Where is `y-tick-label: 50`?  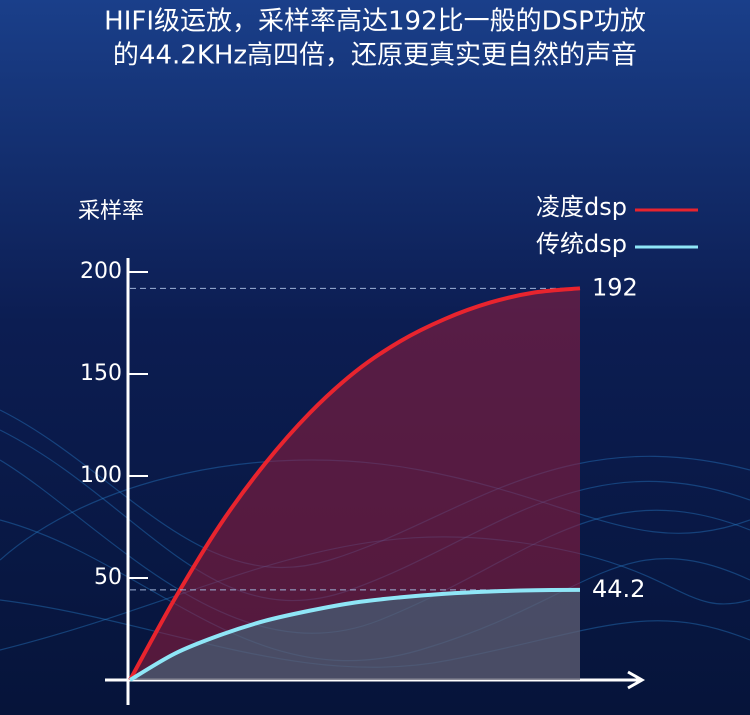
y-tick-label: 50 is located at coordinates (108, 577).